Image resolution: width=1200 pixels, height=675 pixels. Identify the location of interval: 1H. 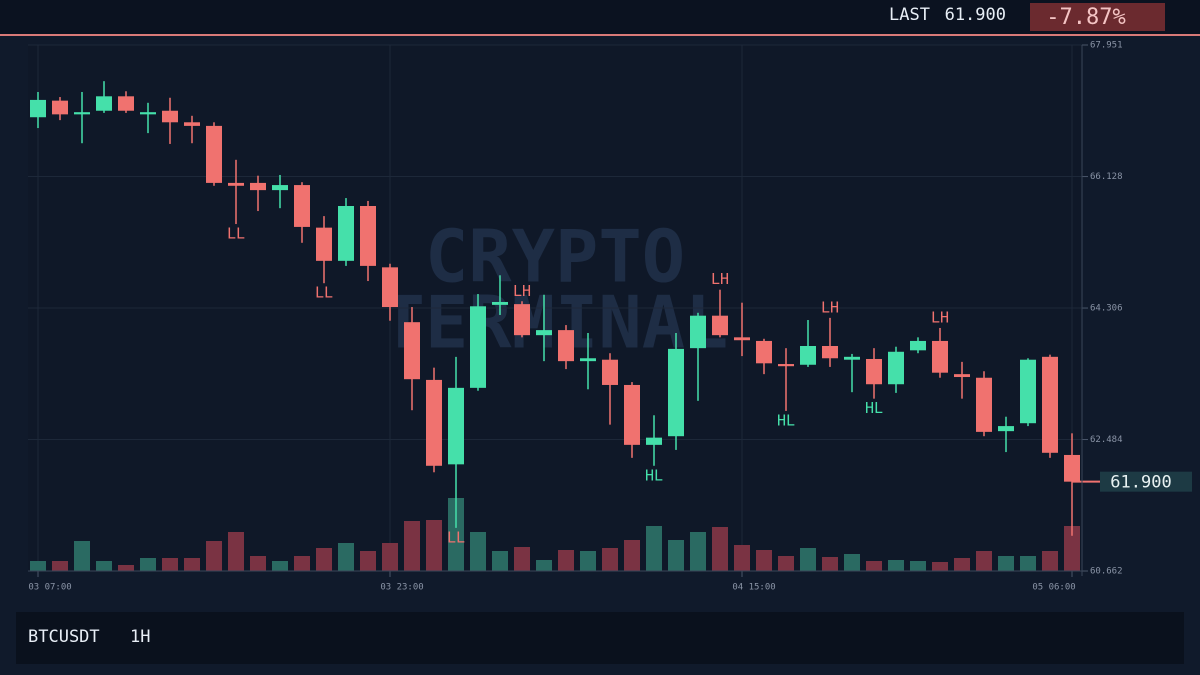
(140, 637).